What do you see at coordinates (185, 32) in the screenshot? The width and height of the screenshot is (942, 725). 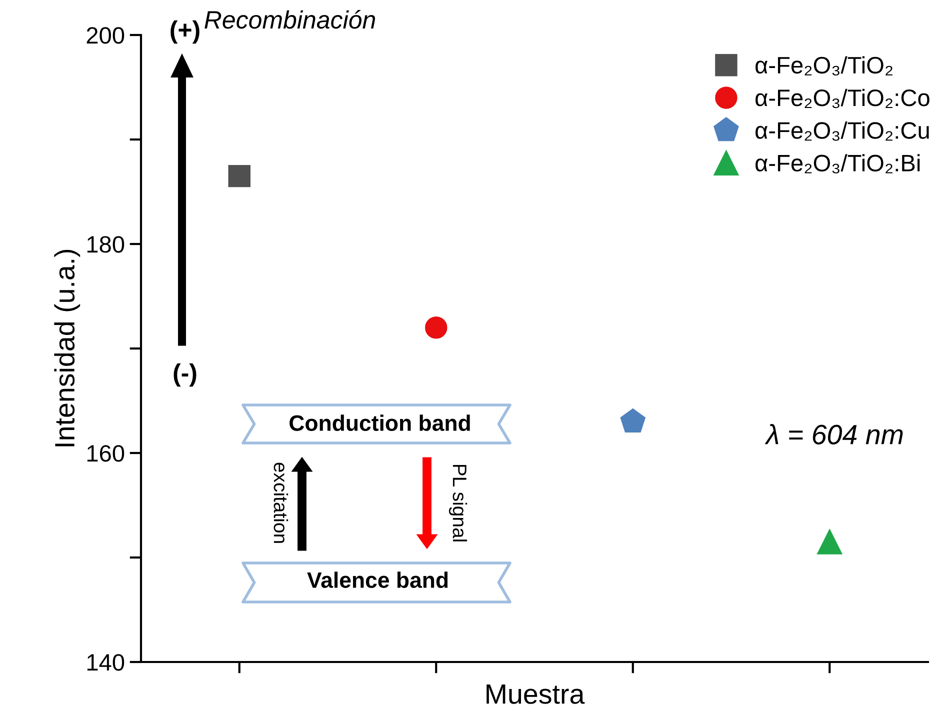 I see `annotation: (+)` at bounding box center [185, 32].